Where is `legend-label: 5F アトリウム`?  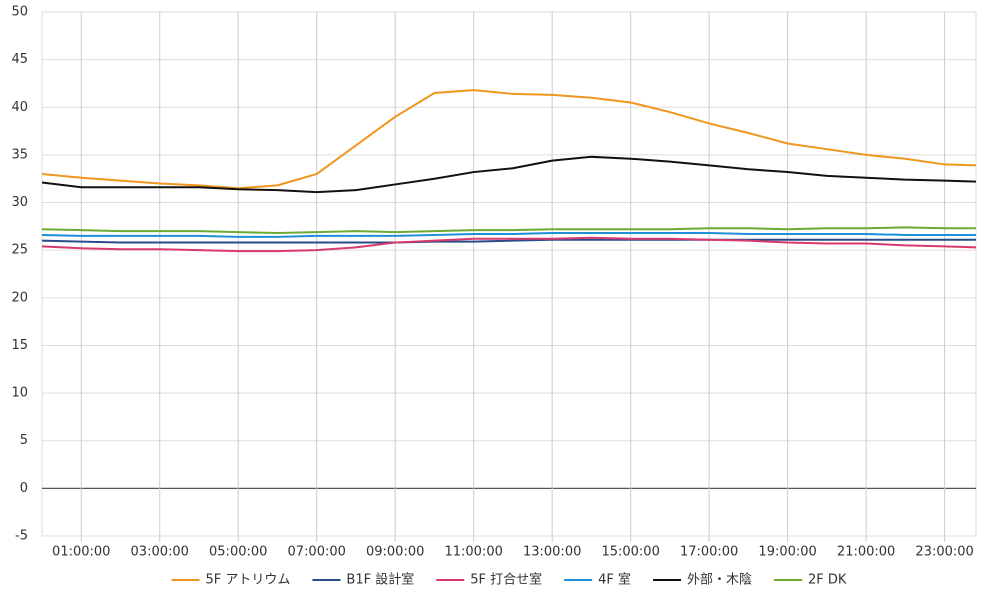
legend-label: 5F アトリウム is located at coordinates (248, 580).